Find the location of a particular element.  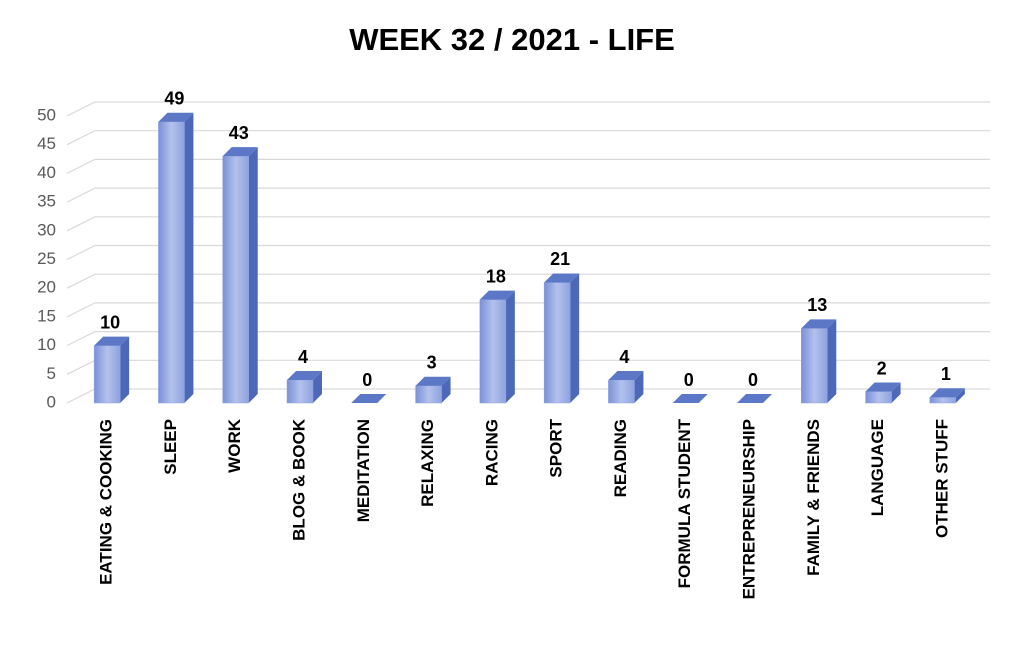

chart-title: WEEK 32 / 2021 - LIFE is located at coordinates (512, 39).